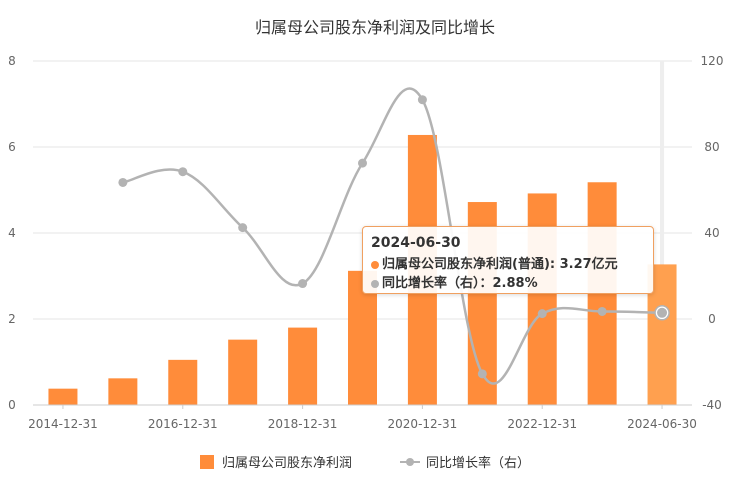  What do you see at coordinates (662, 424) in the screenshot?
I see `x-tick-label: 2024-06-30` at bounding box center [662, 424].